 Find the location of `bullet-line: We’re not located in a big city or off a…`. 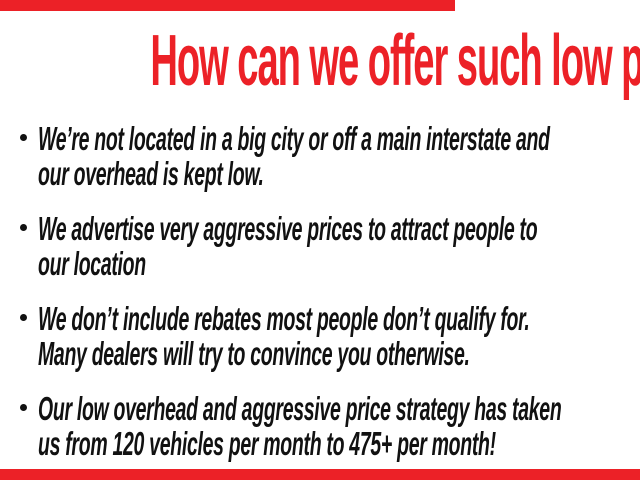

bullet-line: We’re not located in a big city or off a… is located at coordinates (294, 138).